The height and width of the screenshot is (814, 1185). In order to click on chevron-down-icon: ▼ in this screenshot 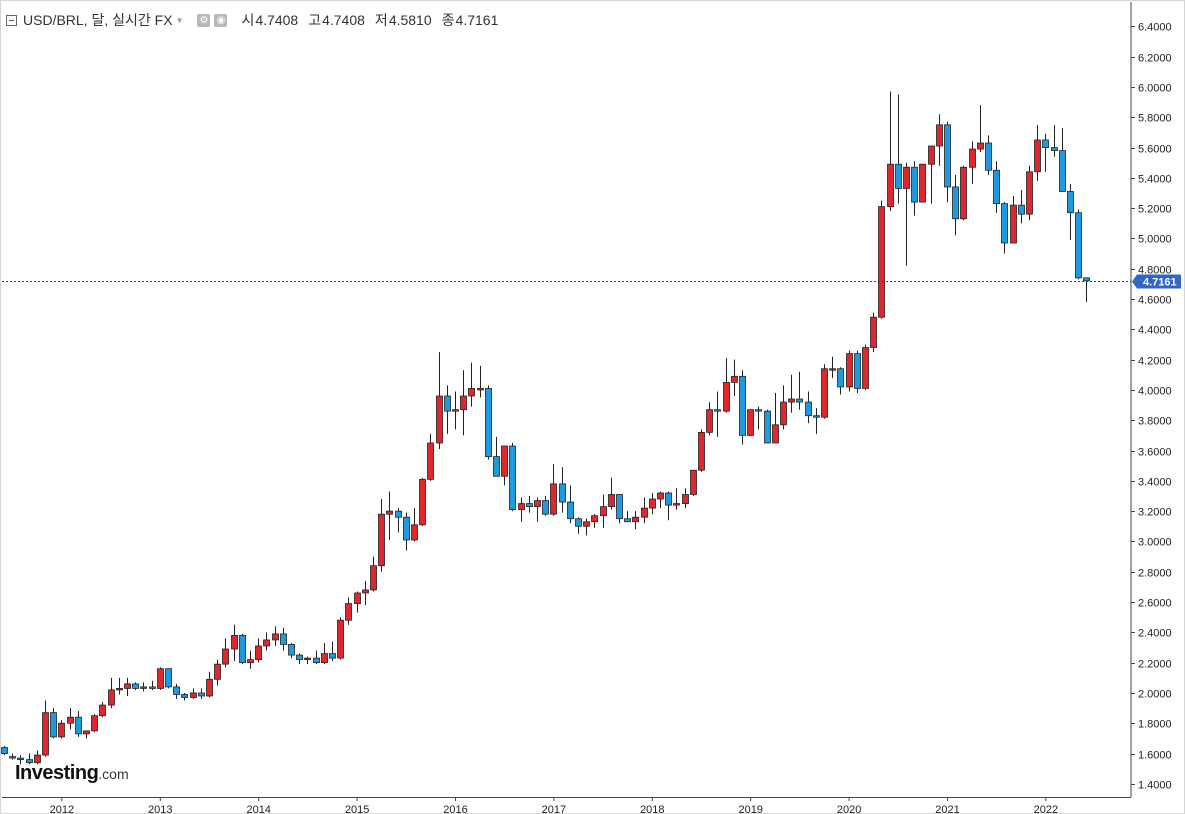, I will do `click(179, 20)`.